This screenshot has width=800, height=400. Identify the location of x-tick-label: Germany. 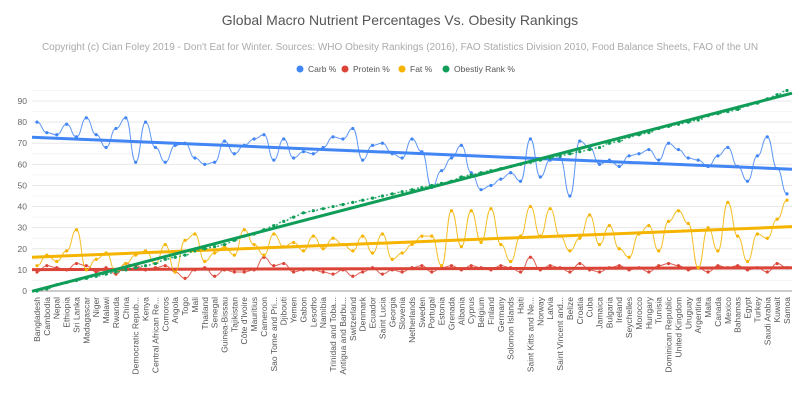
(501, 314).